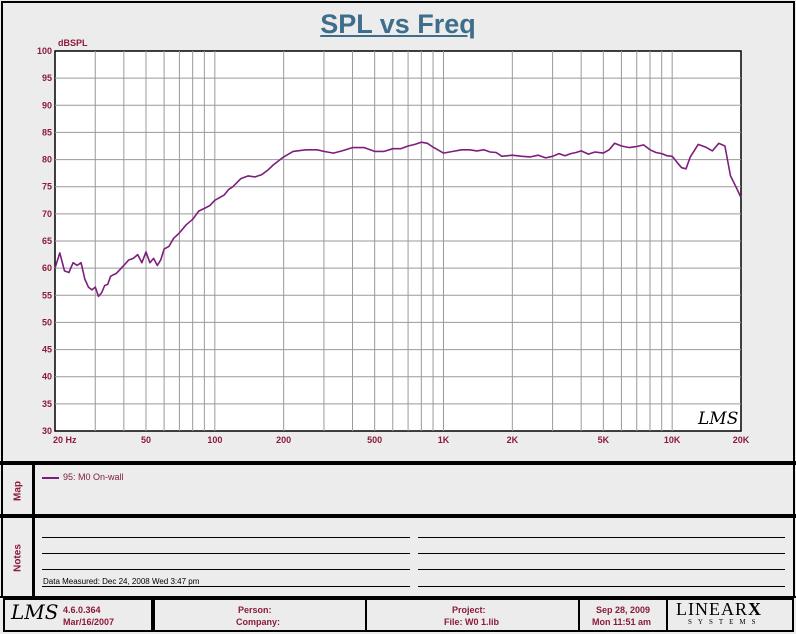 This screenshot has height=634, width=796. I want to click on separator-map-notes, so click(398, 516).